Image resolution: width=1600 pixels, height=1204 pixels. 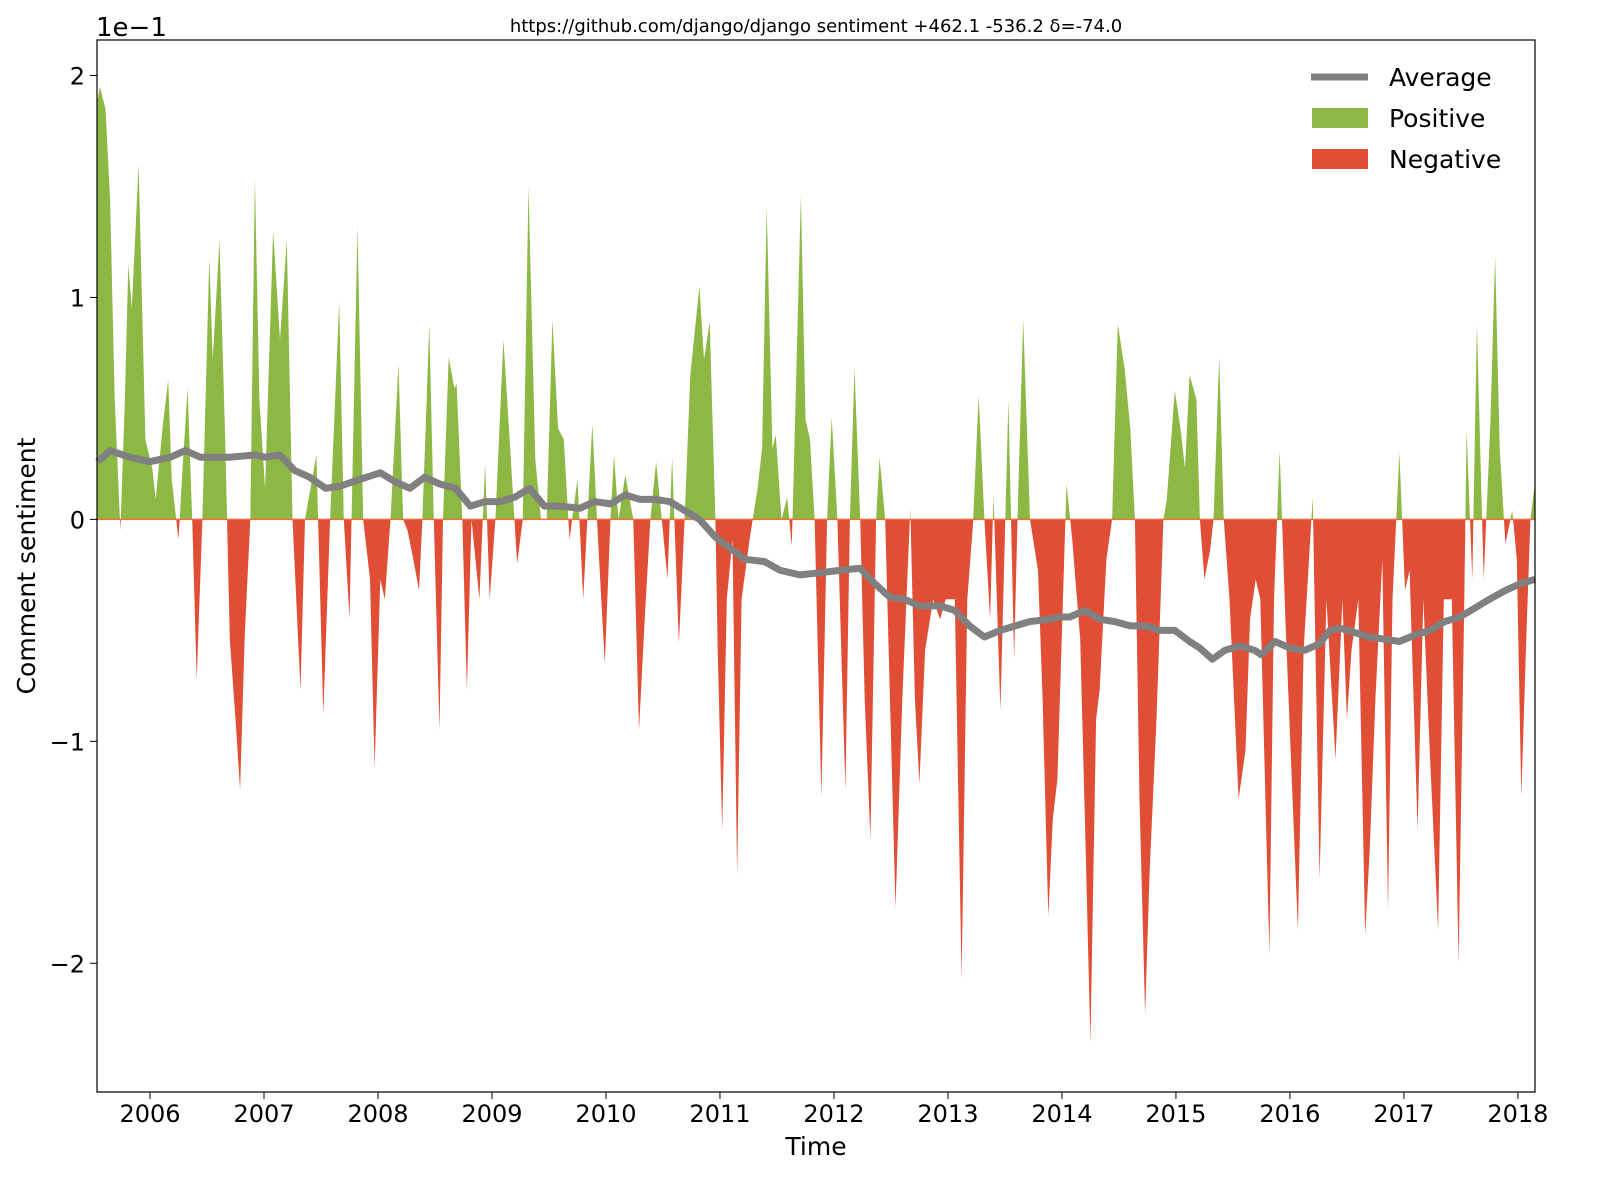 What do you see at coordinates (263, 1114) in the screenshot?
I see `x-tick-label: 2007` at bounding box center [263, 1114].